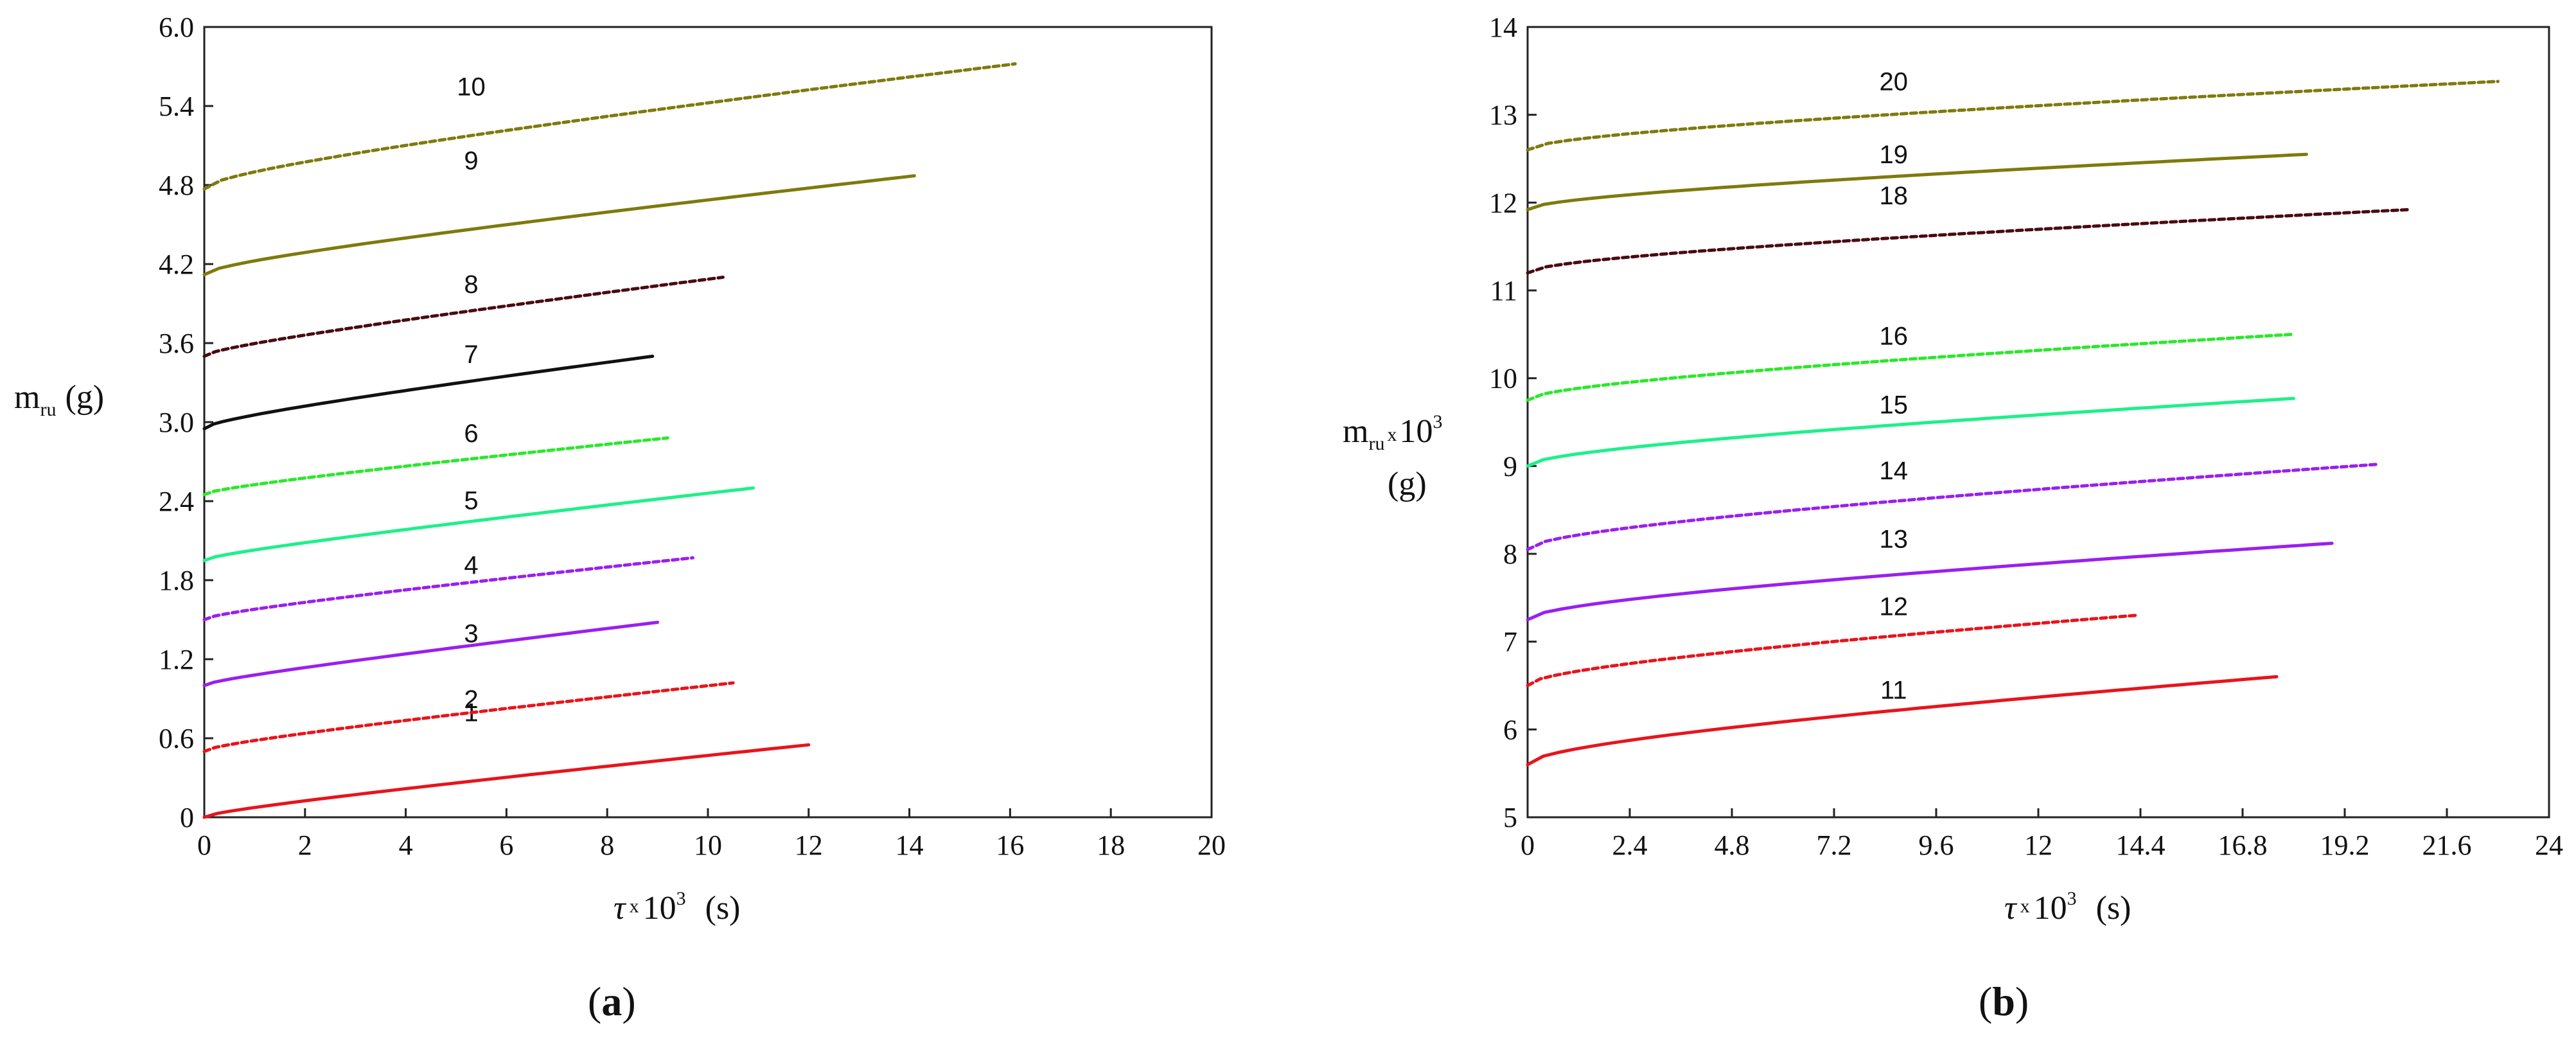 The height and width of the screenshot is (1037, 2576). Describe the element at coordinates (506, 845) in the screenshot. I see `x-tick-label: 6` at that location.